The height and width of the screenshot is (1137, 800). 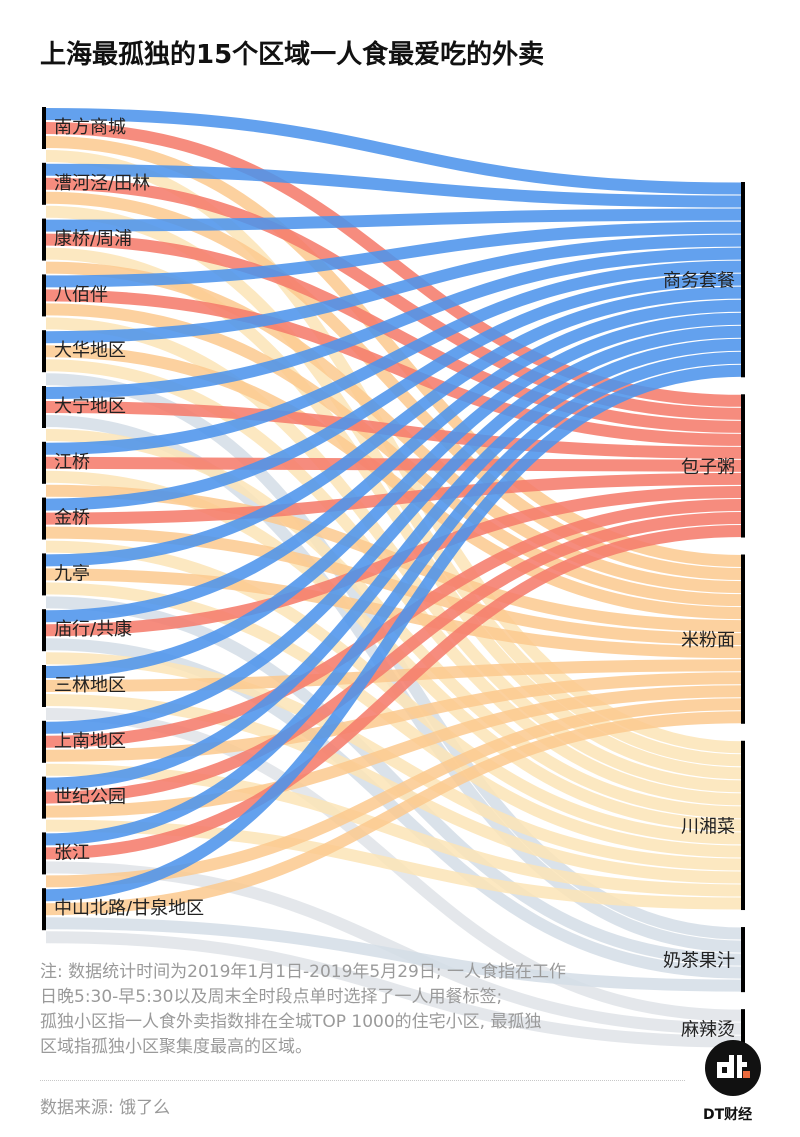 What do you see at coordinates (699, 281) in the screenshot?
I see `target-node-label: 商务套餐` at bounding box center [699, 281].